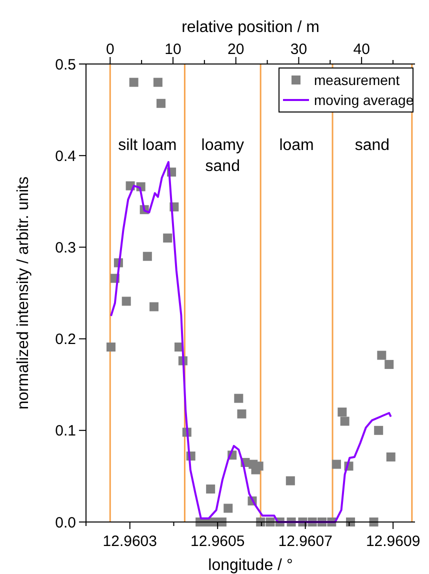  Describe the element at coordinates (364, 100) in the screenshot. I see `legend-label: moving average` at that location.